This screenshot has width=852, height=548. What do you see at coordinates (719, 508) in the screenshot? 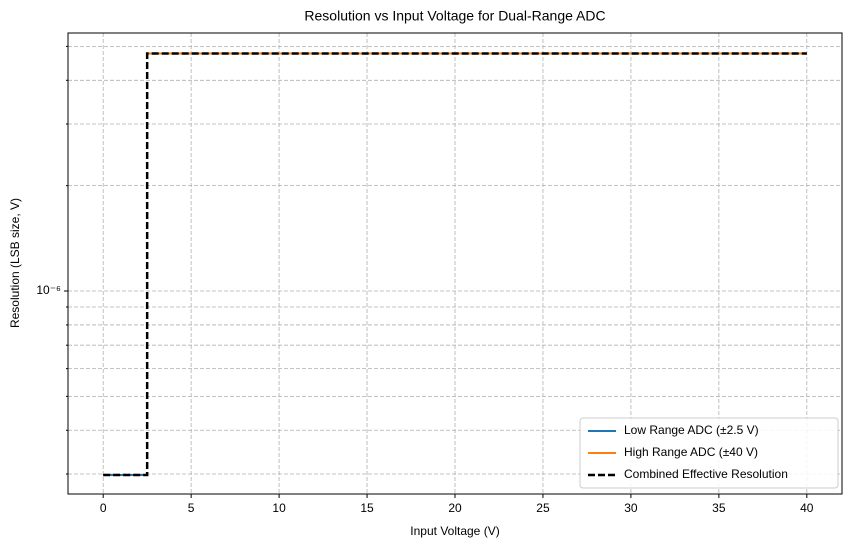
I see `x-tick-label: 35` at bounding box center [719, 508].